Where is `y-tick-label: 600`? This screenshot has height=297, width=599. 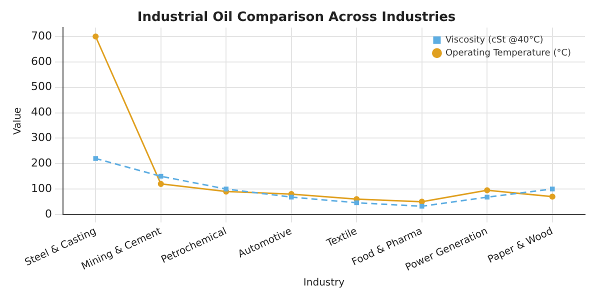
y-tick-label: 600 is located at coordinates (41, 61).